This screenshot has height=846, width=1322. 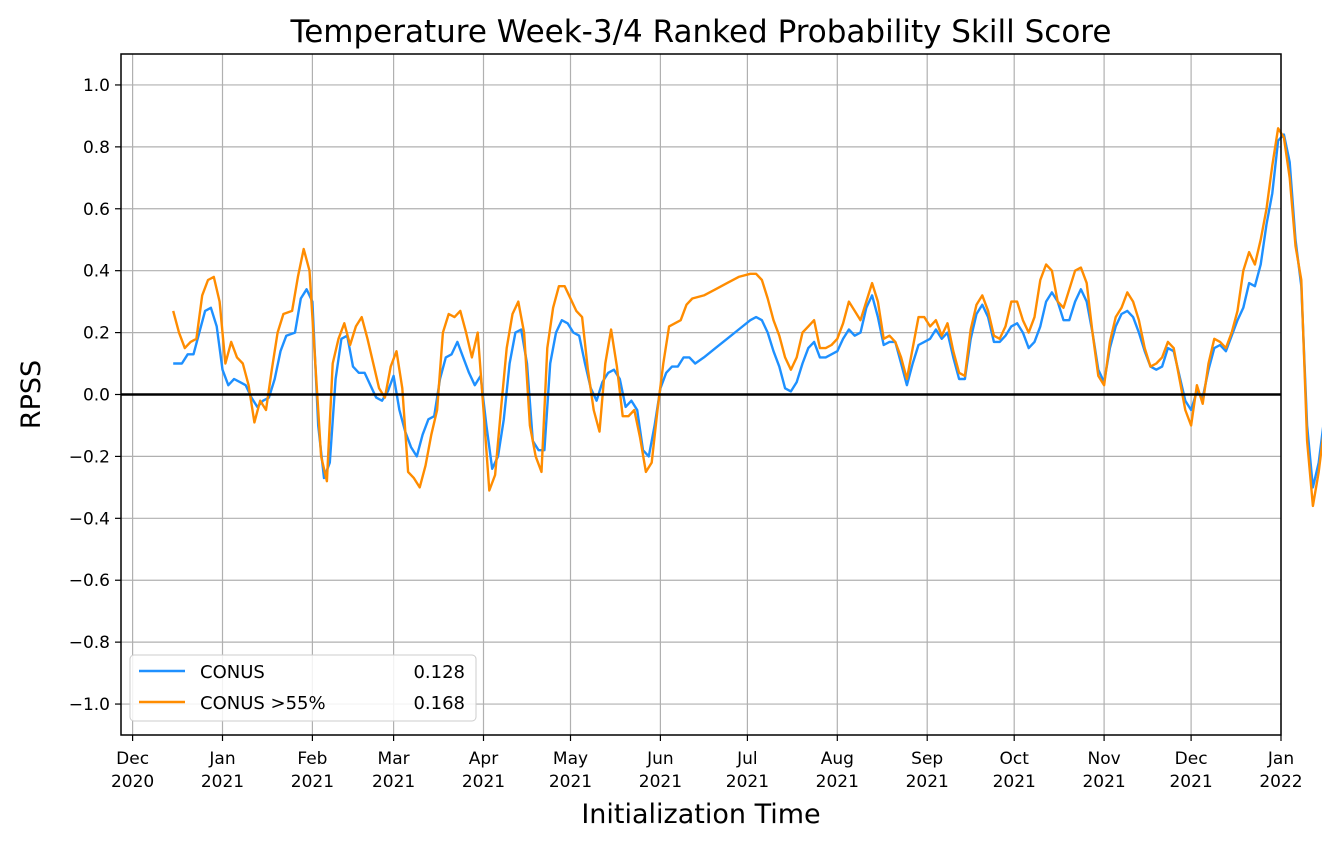 I want to click on x-tick-label-month: Feb, so click(x=312, y=759).